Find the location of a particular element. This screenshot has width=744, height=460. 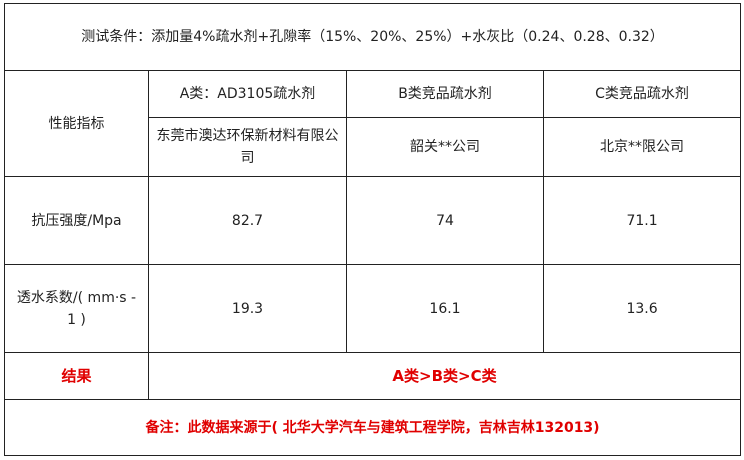

row-label: 抗压强度/Mpa is located at coordinates (76, 220).